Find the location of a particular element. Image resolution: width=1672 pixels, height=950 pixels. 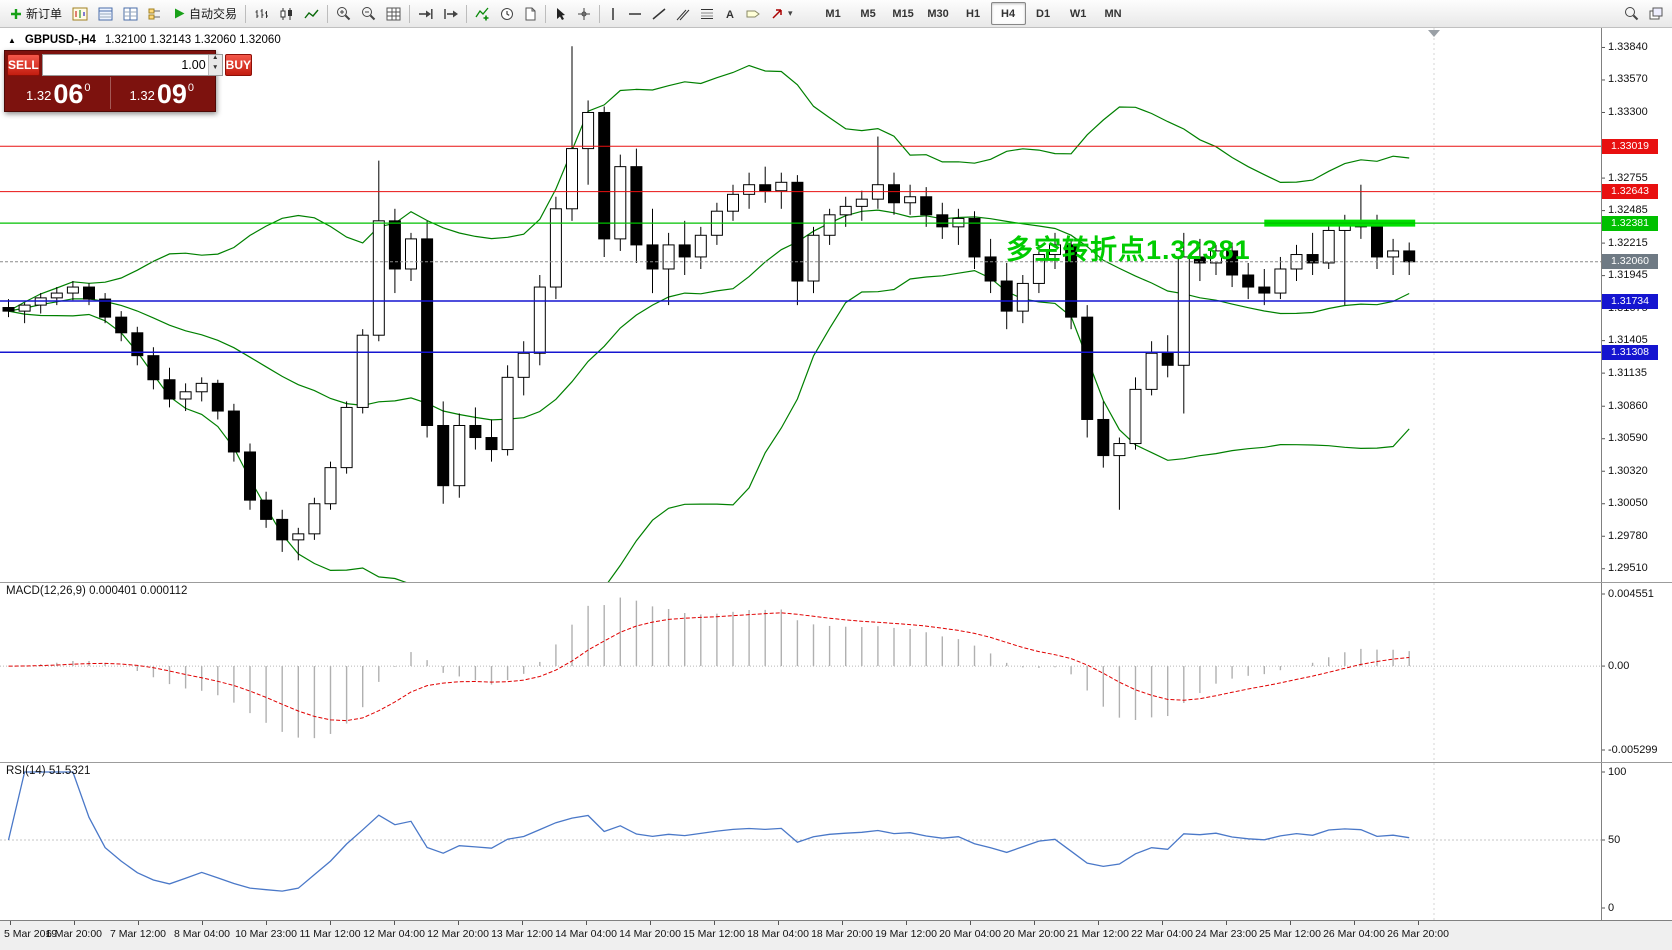

timeframe-m1-button: M1 is located at coordinates (833, 13).